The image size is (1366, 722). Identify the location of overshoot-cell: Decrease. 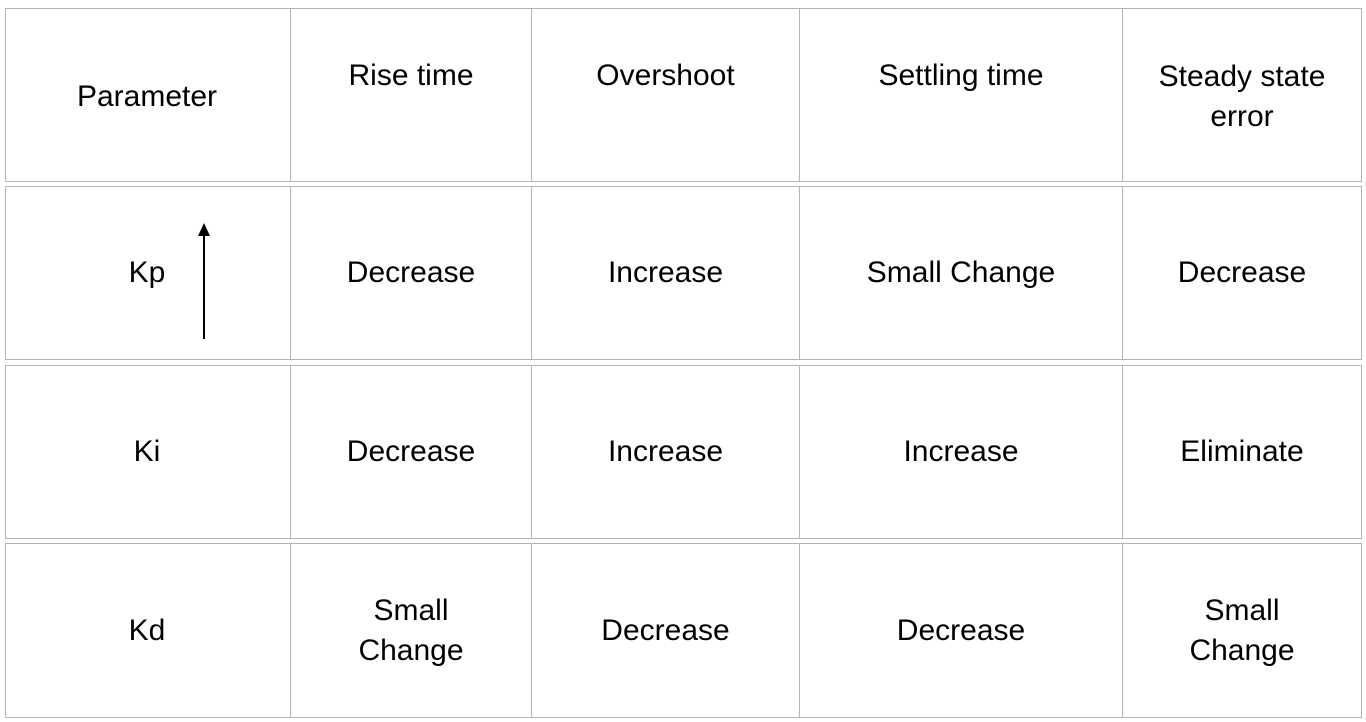
(665, 630).